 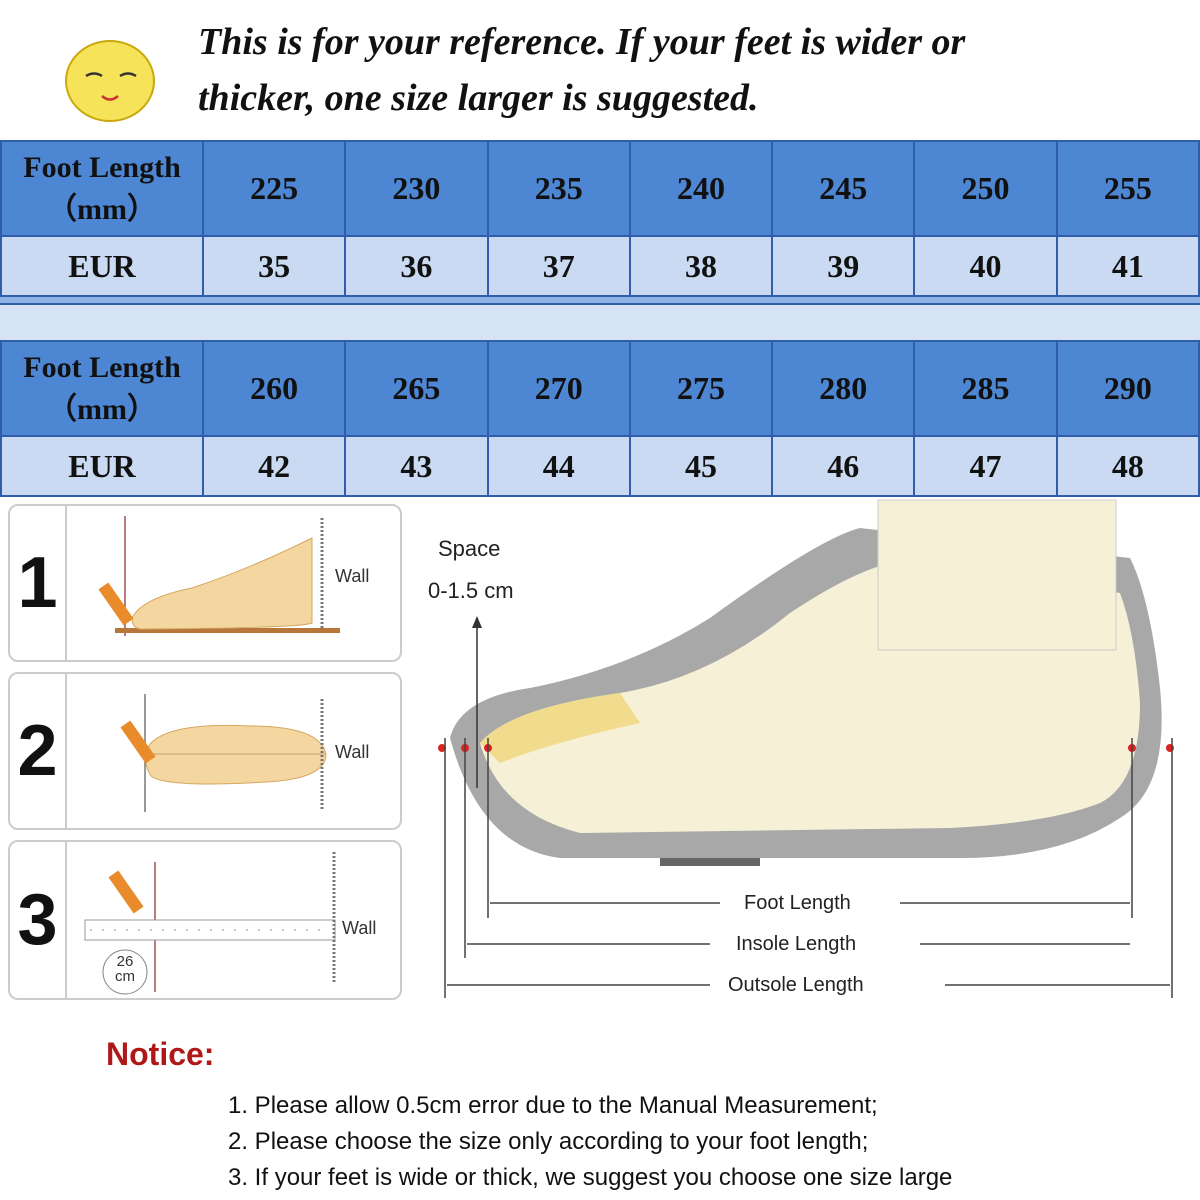 I want to click on length-cell: 230, so click(x=416, y=188).